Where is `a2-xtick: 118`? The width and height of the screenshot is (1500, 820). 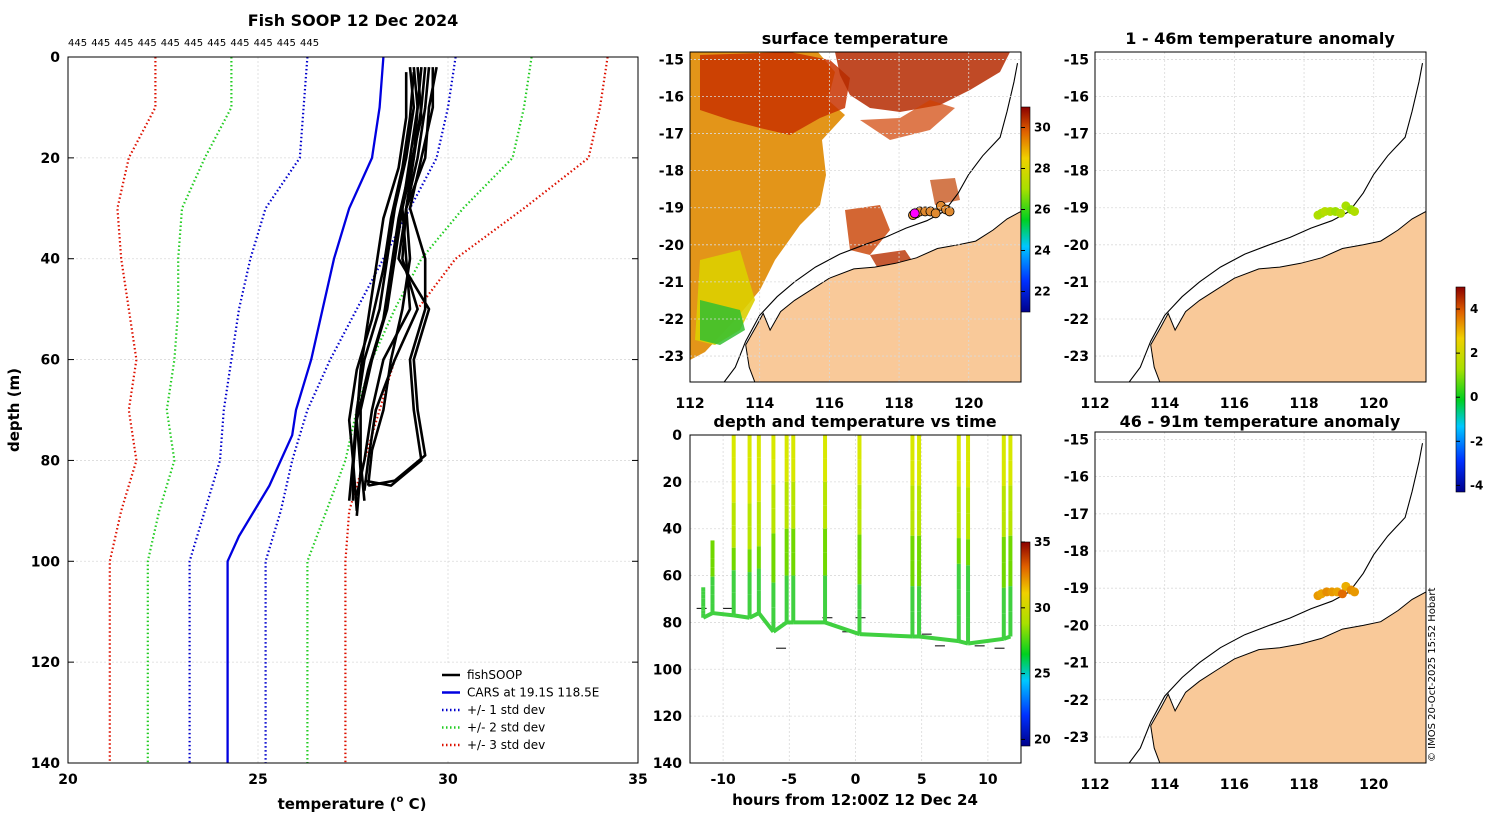 a2-xtick: 118 is located at coordinates (1303, 785).